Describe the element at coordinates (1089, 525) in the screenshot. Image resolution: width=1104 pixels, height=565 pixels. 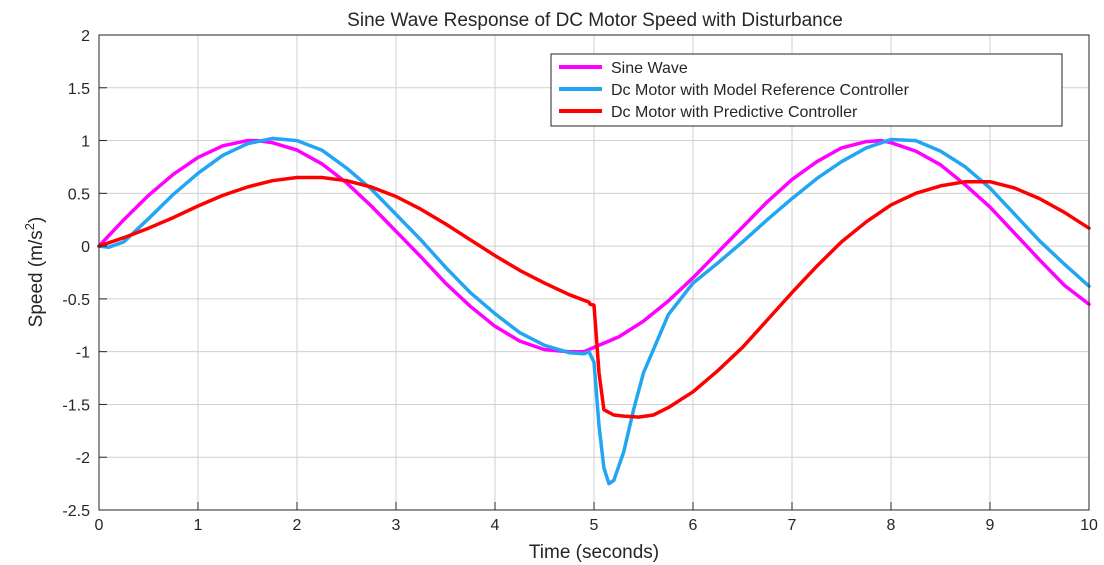
I see `x-tick-label: 10` at that location.